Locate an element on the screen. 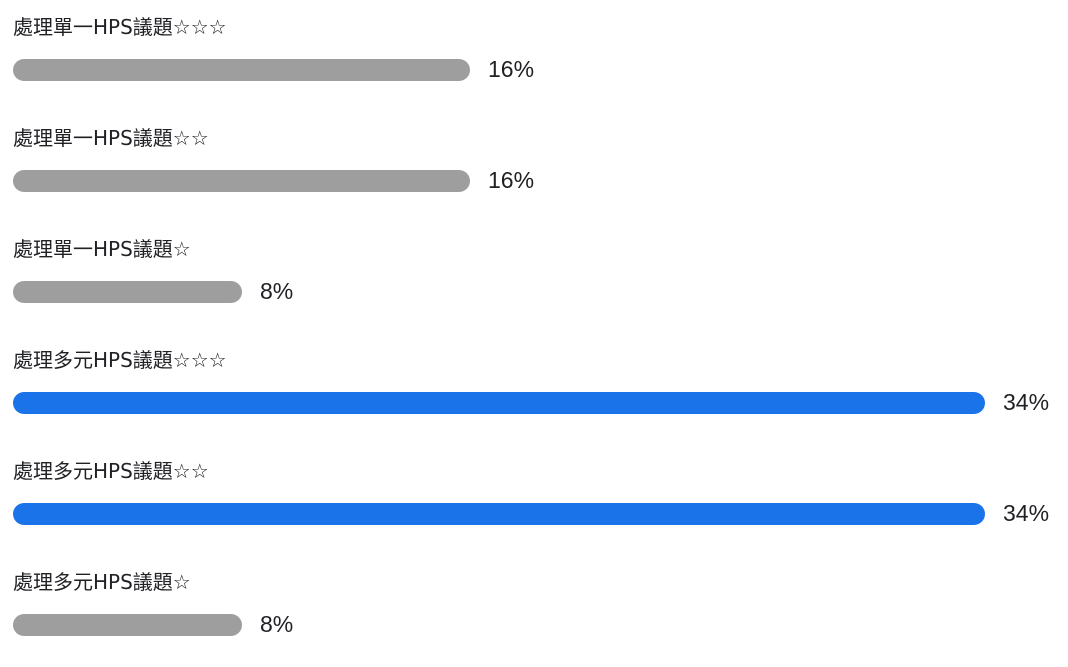  bar-row: 處理單一HPS議題☆ 8% is located at coordinates (538, 284).